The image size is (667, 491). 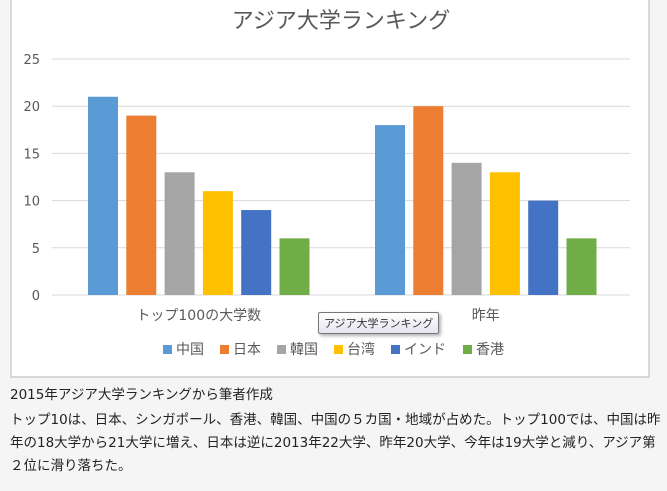 I want to click on bar-中国-昨年, so click(x=390, y=210).